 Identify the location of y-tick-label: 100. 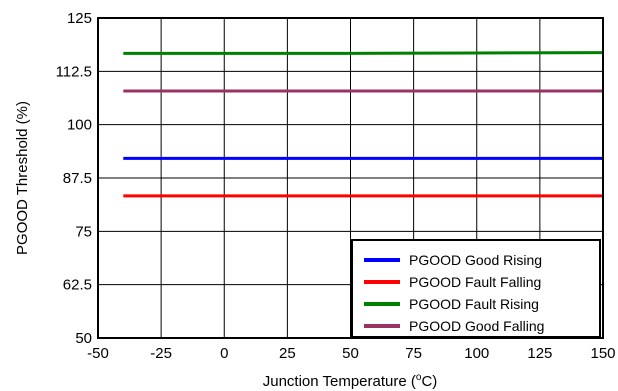
(79, 125).